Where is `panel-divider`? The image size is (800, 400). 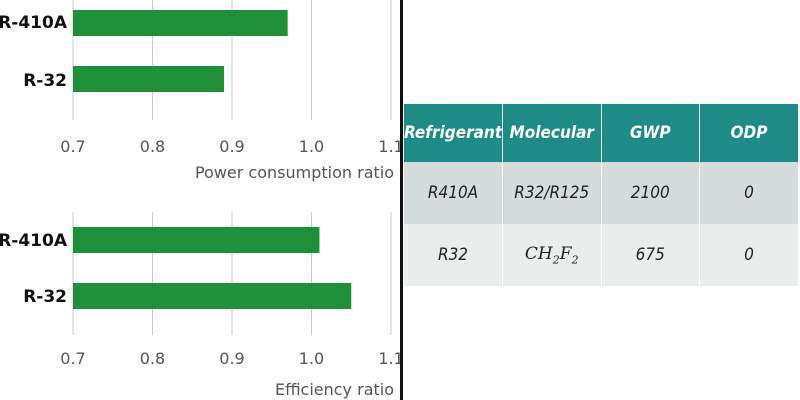 panel-divider is located at coordinates (401, 200).